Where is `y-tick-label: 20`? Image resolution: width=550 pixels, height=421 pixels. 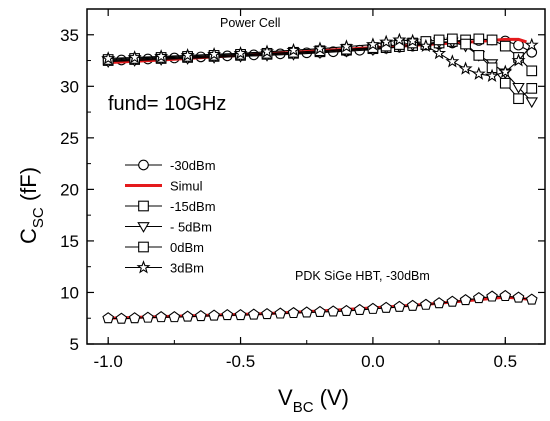 y-tick-label: 20 is located at coordinates (69, 189).